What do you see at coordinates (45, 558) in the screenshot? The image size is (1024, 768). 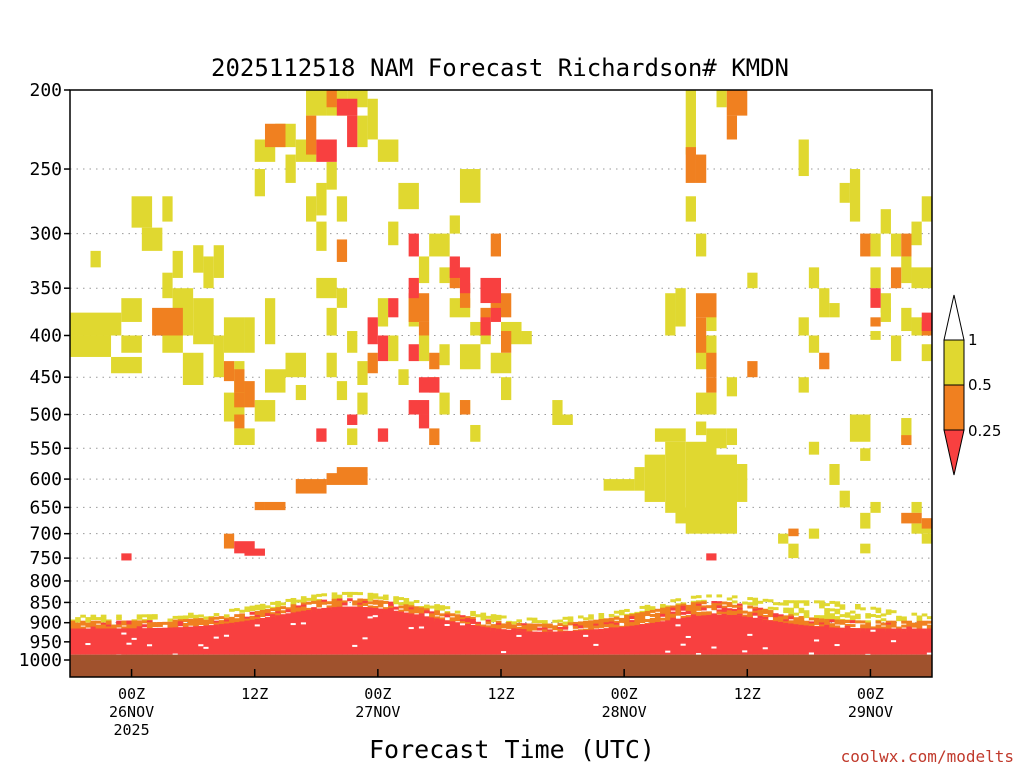 I see `y-tick-label: 750` at bounding box center [45, 558].